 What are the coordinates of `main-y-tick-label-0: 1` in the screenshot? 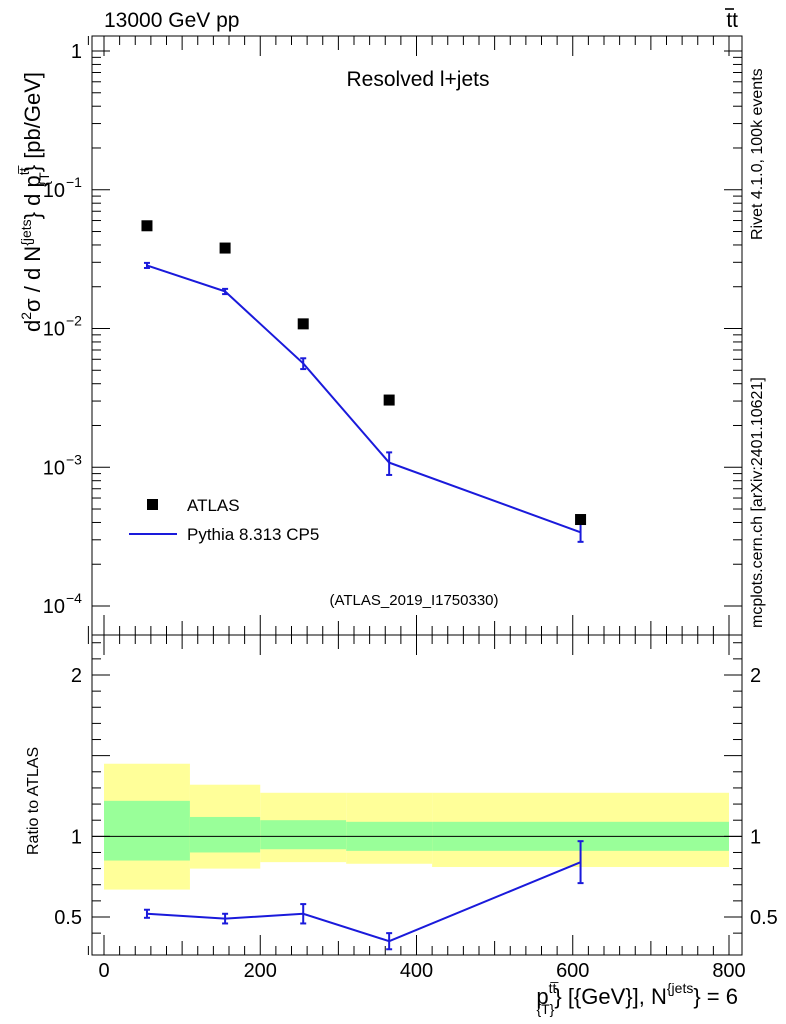 It's located at (76, 52).